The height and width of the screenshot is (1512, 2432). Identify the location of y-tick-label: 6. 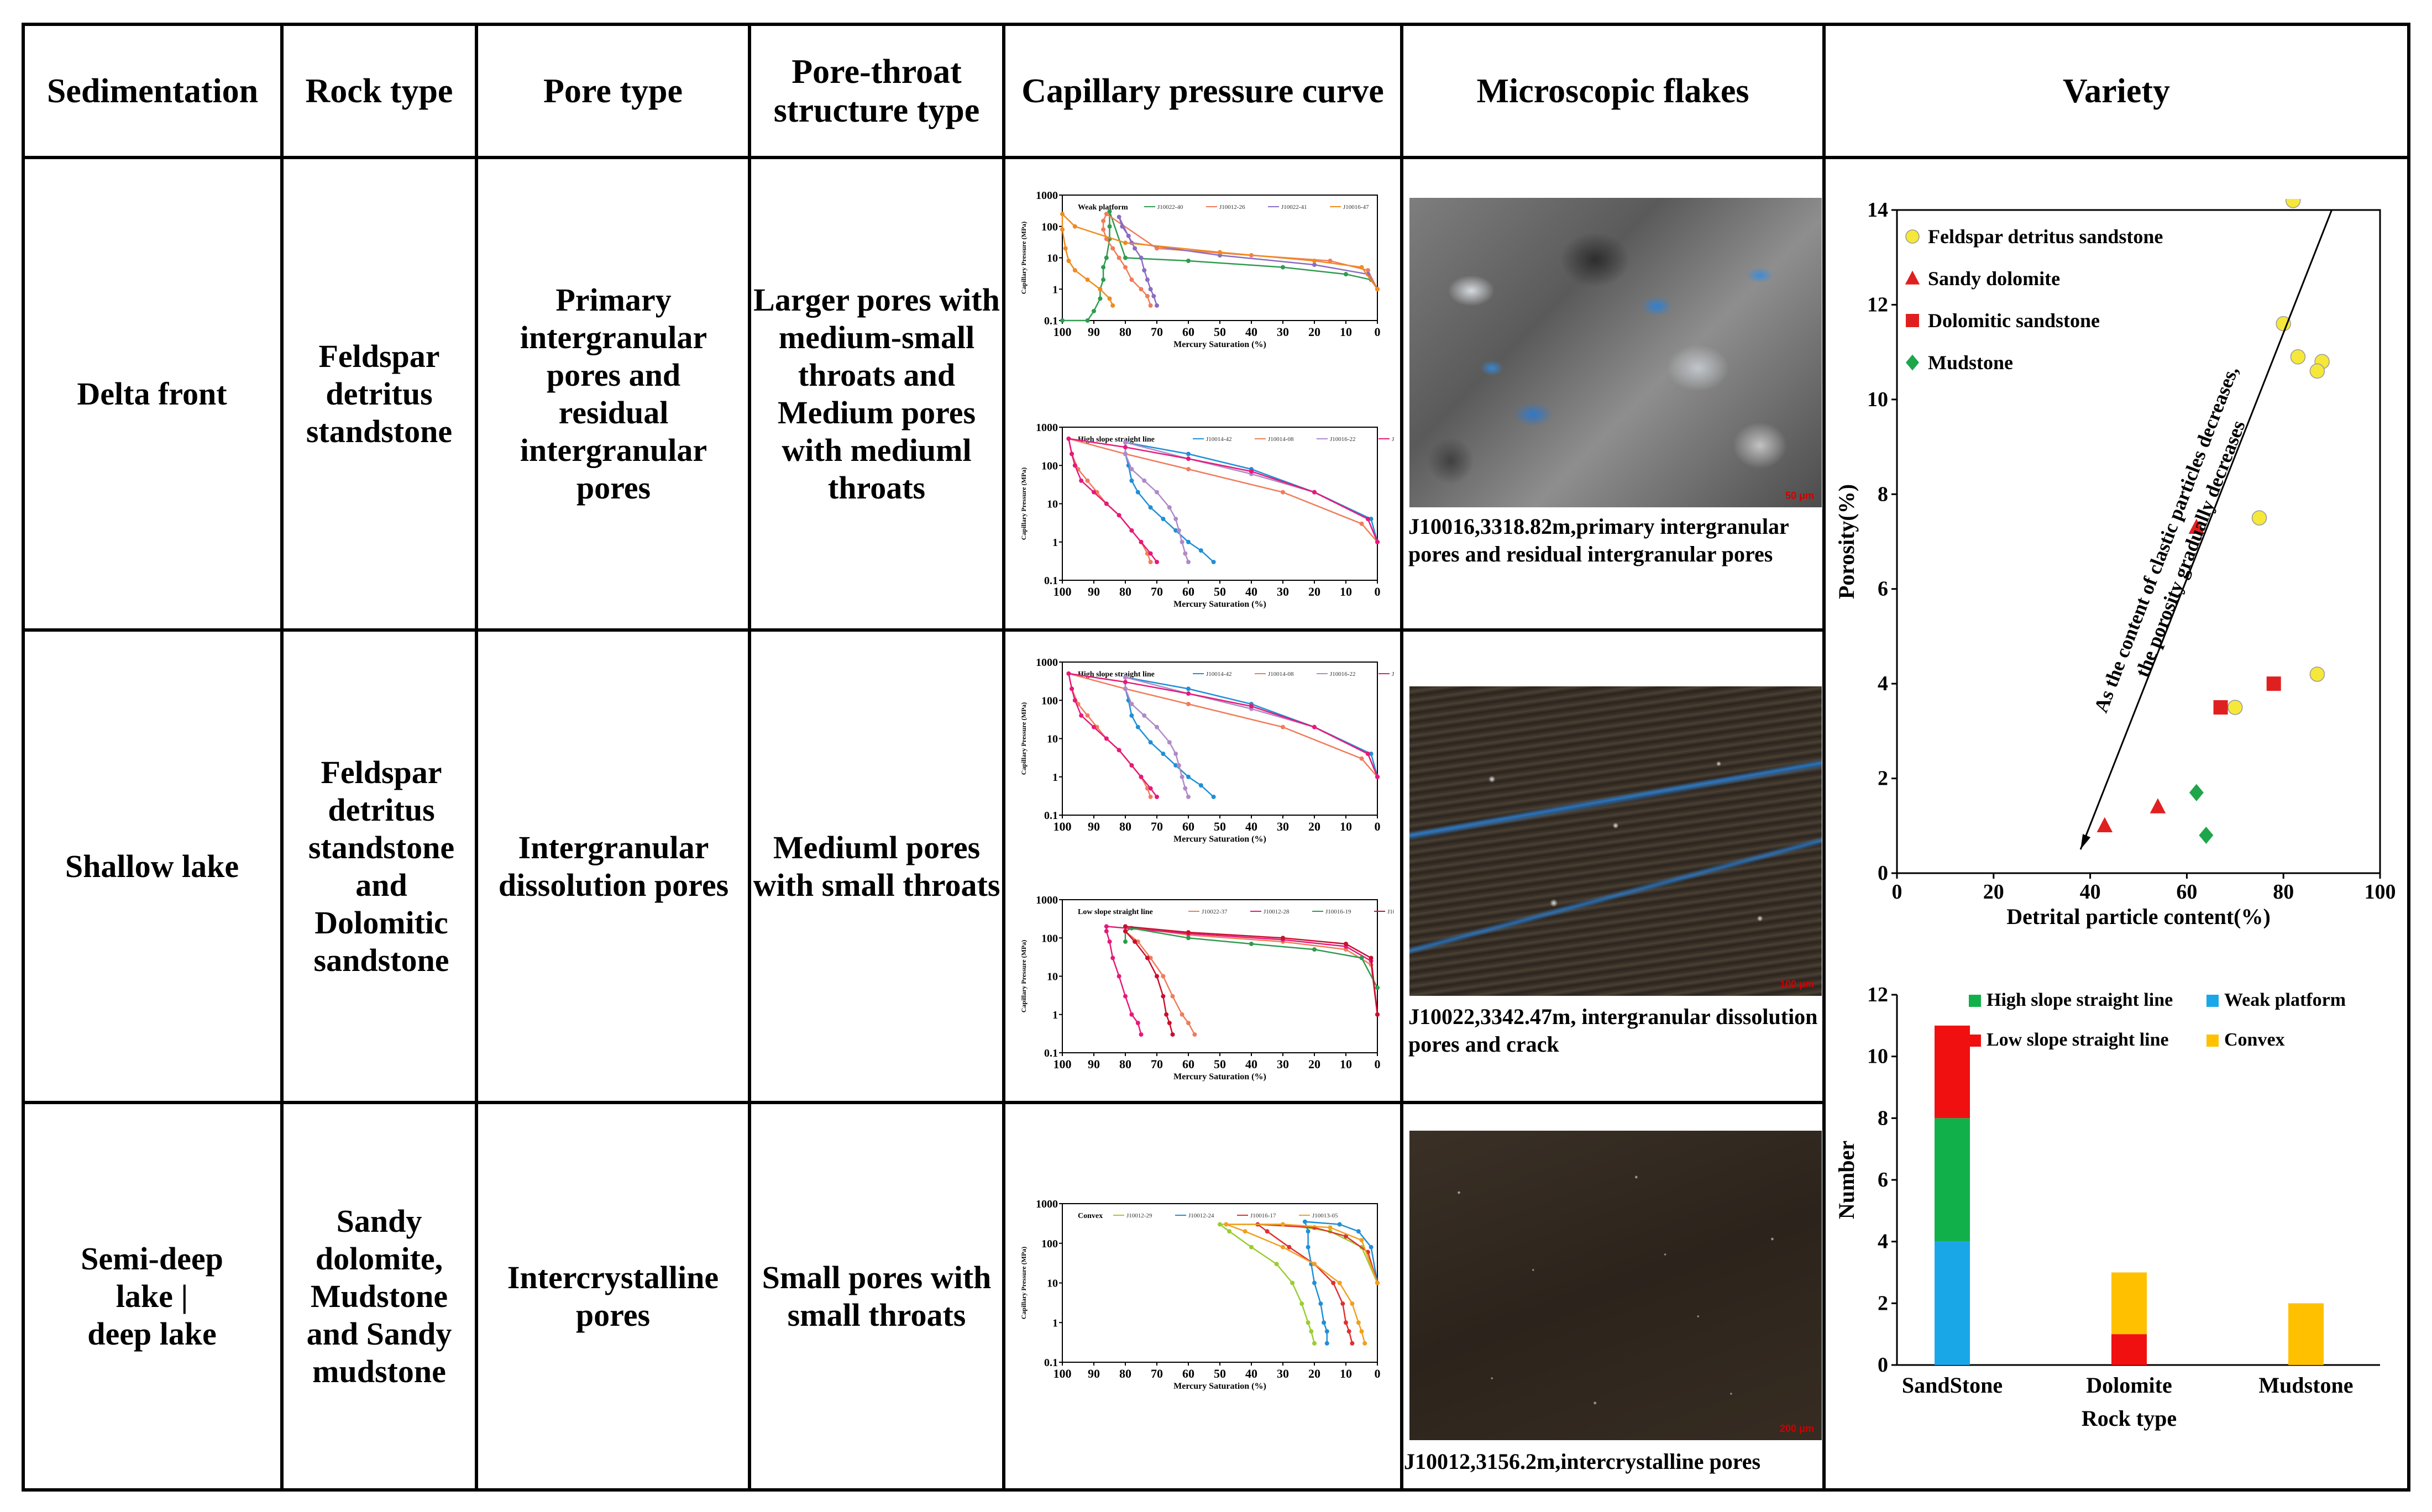
(1883, 590).